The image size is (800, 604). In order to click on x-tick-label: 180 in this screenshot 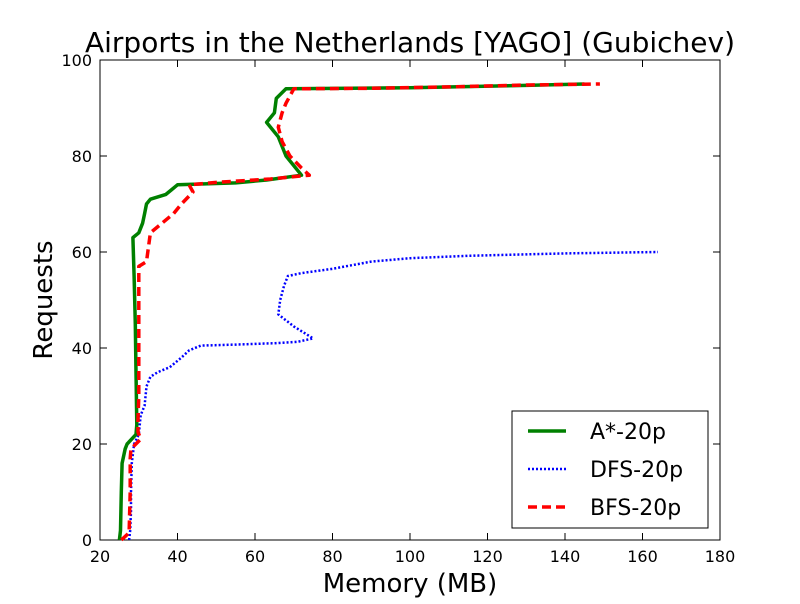, I will do `click(720, 556)`.